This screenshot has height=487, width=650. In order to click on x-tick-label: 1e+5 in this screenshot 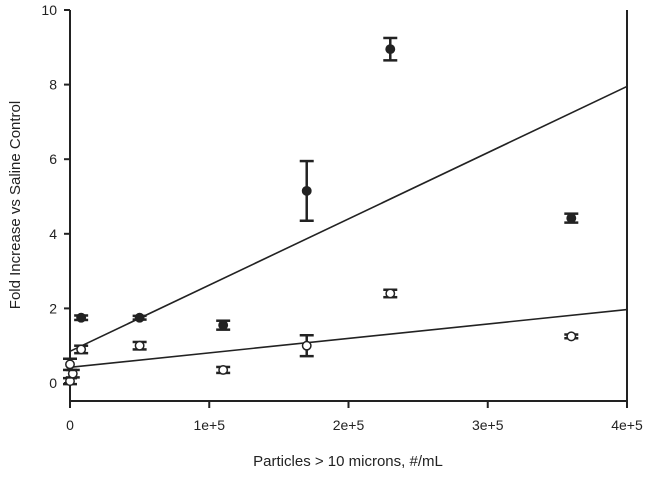, I will do `click(209, 425)`.